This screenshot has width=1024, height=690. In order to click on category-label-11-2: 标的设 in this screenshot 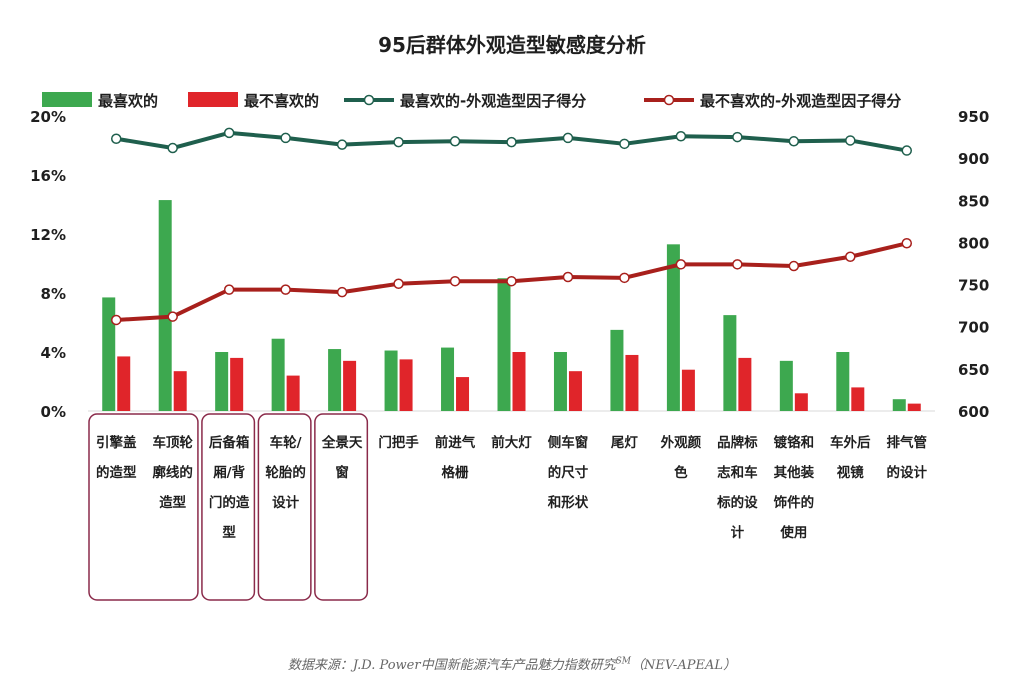, I will do `click(737, 502)`.